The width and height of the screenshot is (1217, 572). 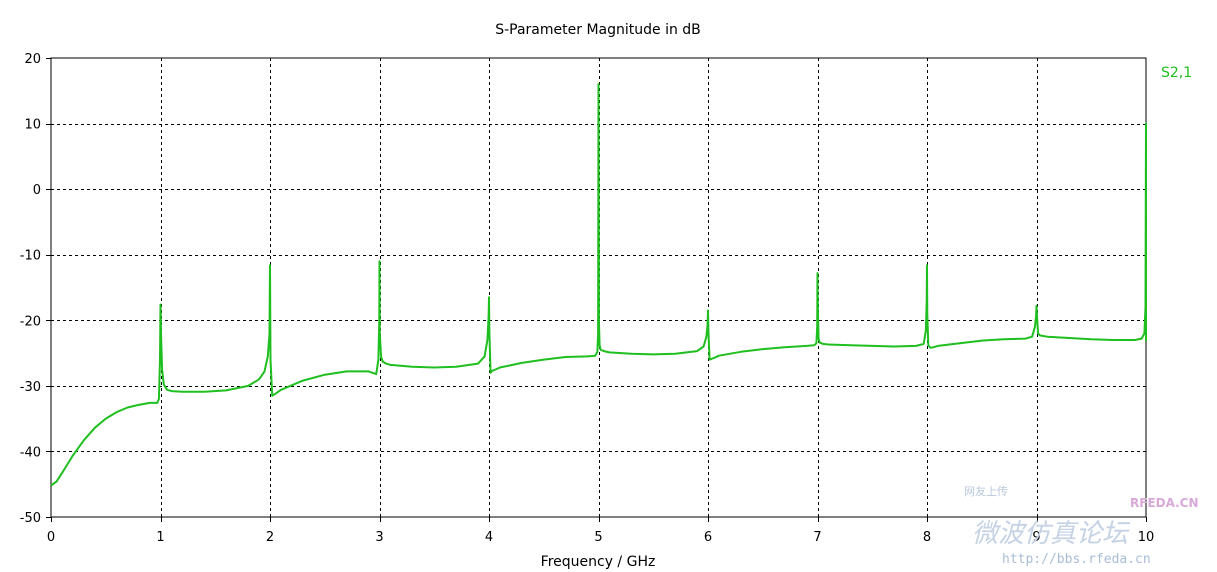 I want to click on watermark: 网友上传 RFEDA.CN 微波仿真论坛 http://bbs.rfeda.cn, so click(x=1081, y=525).